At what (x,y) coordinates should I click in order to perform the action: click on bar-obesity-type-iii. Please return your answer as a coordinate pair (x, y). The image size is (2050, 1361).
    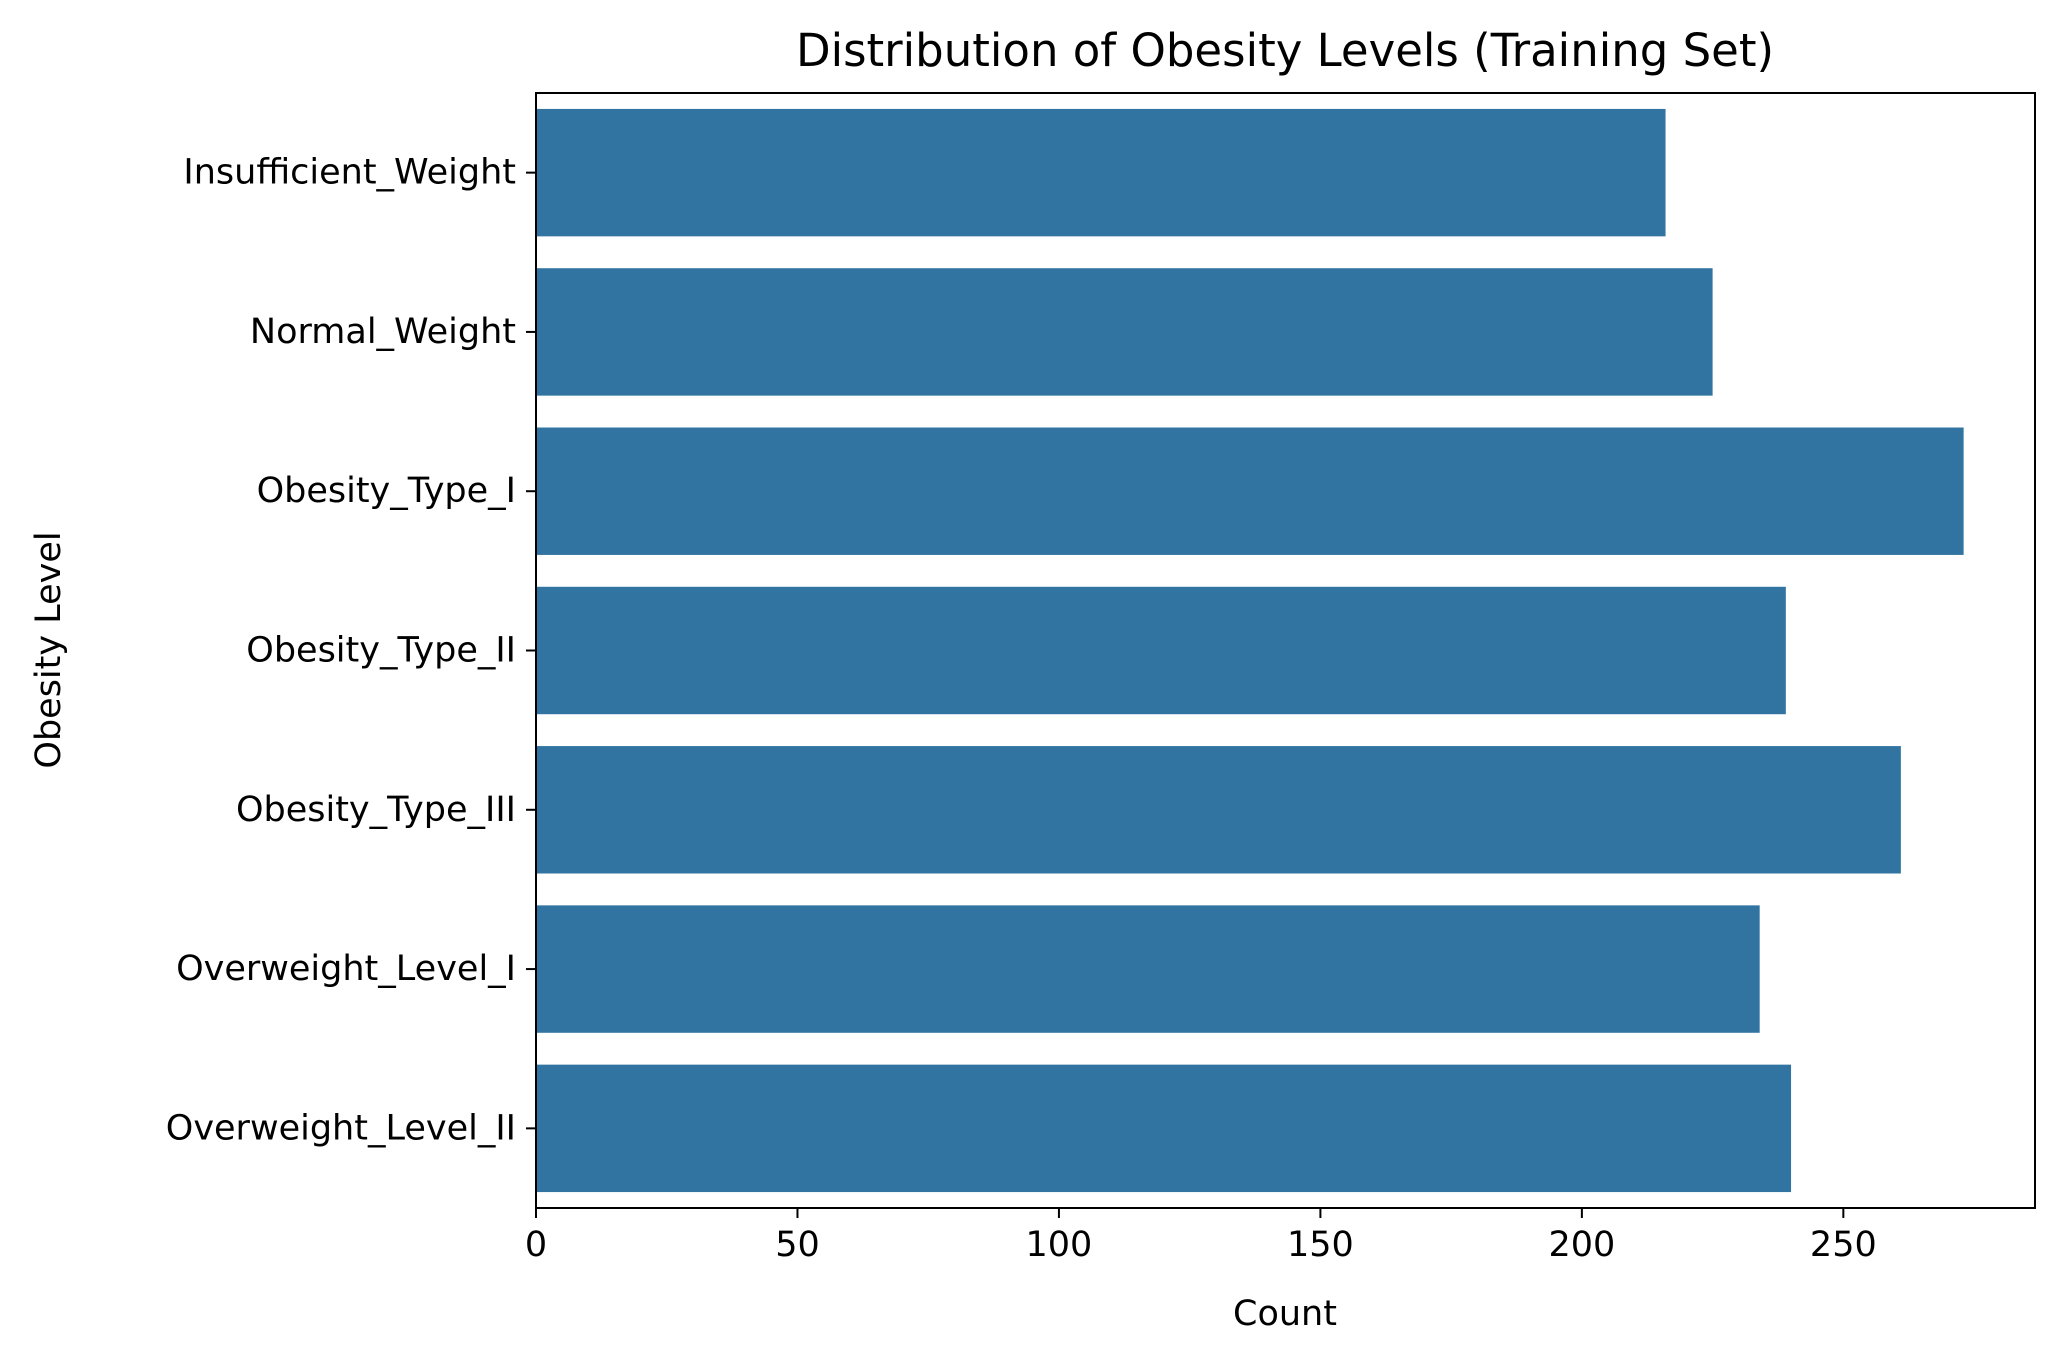
    Looking at the image, I should click on (1218, 810).